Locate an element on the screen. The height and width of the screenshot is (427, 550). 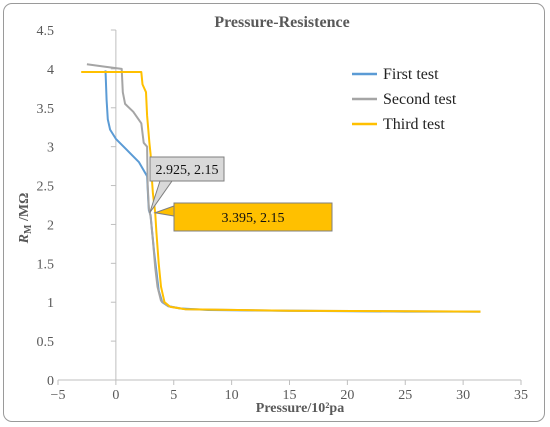
x-axis-label: Pressure/10²pa is located at coordinates (300, 408).